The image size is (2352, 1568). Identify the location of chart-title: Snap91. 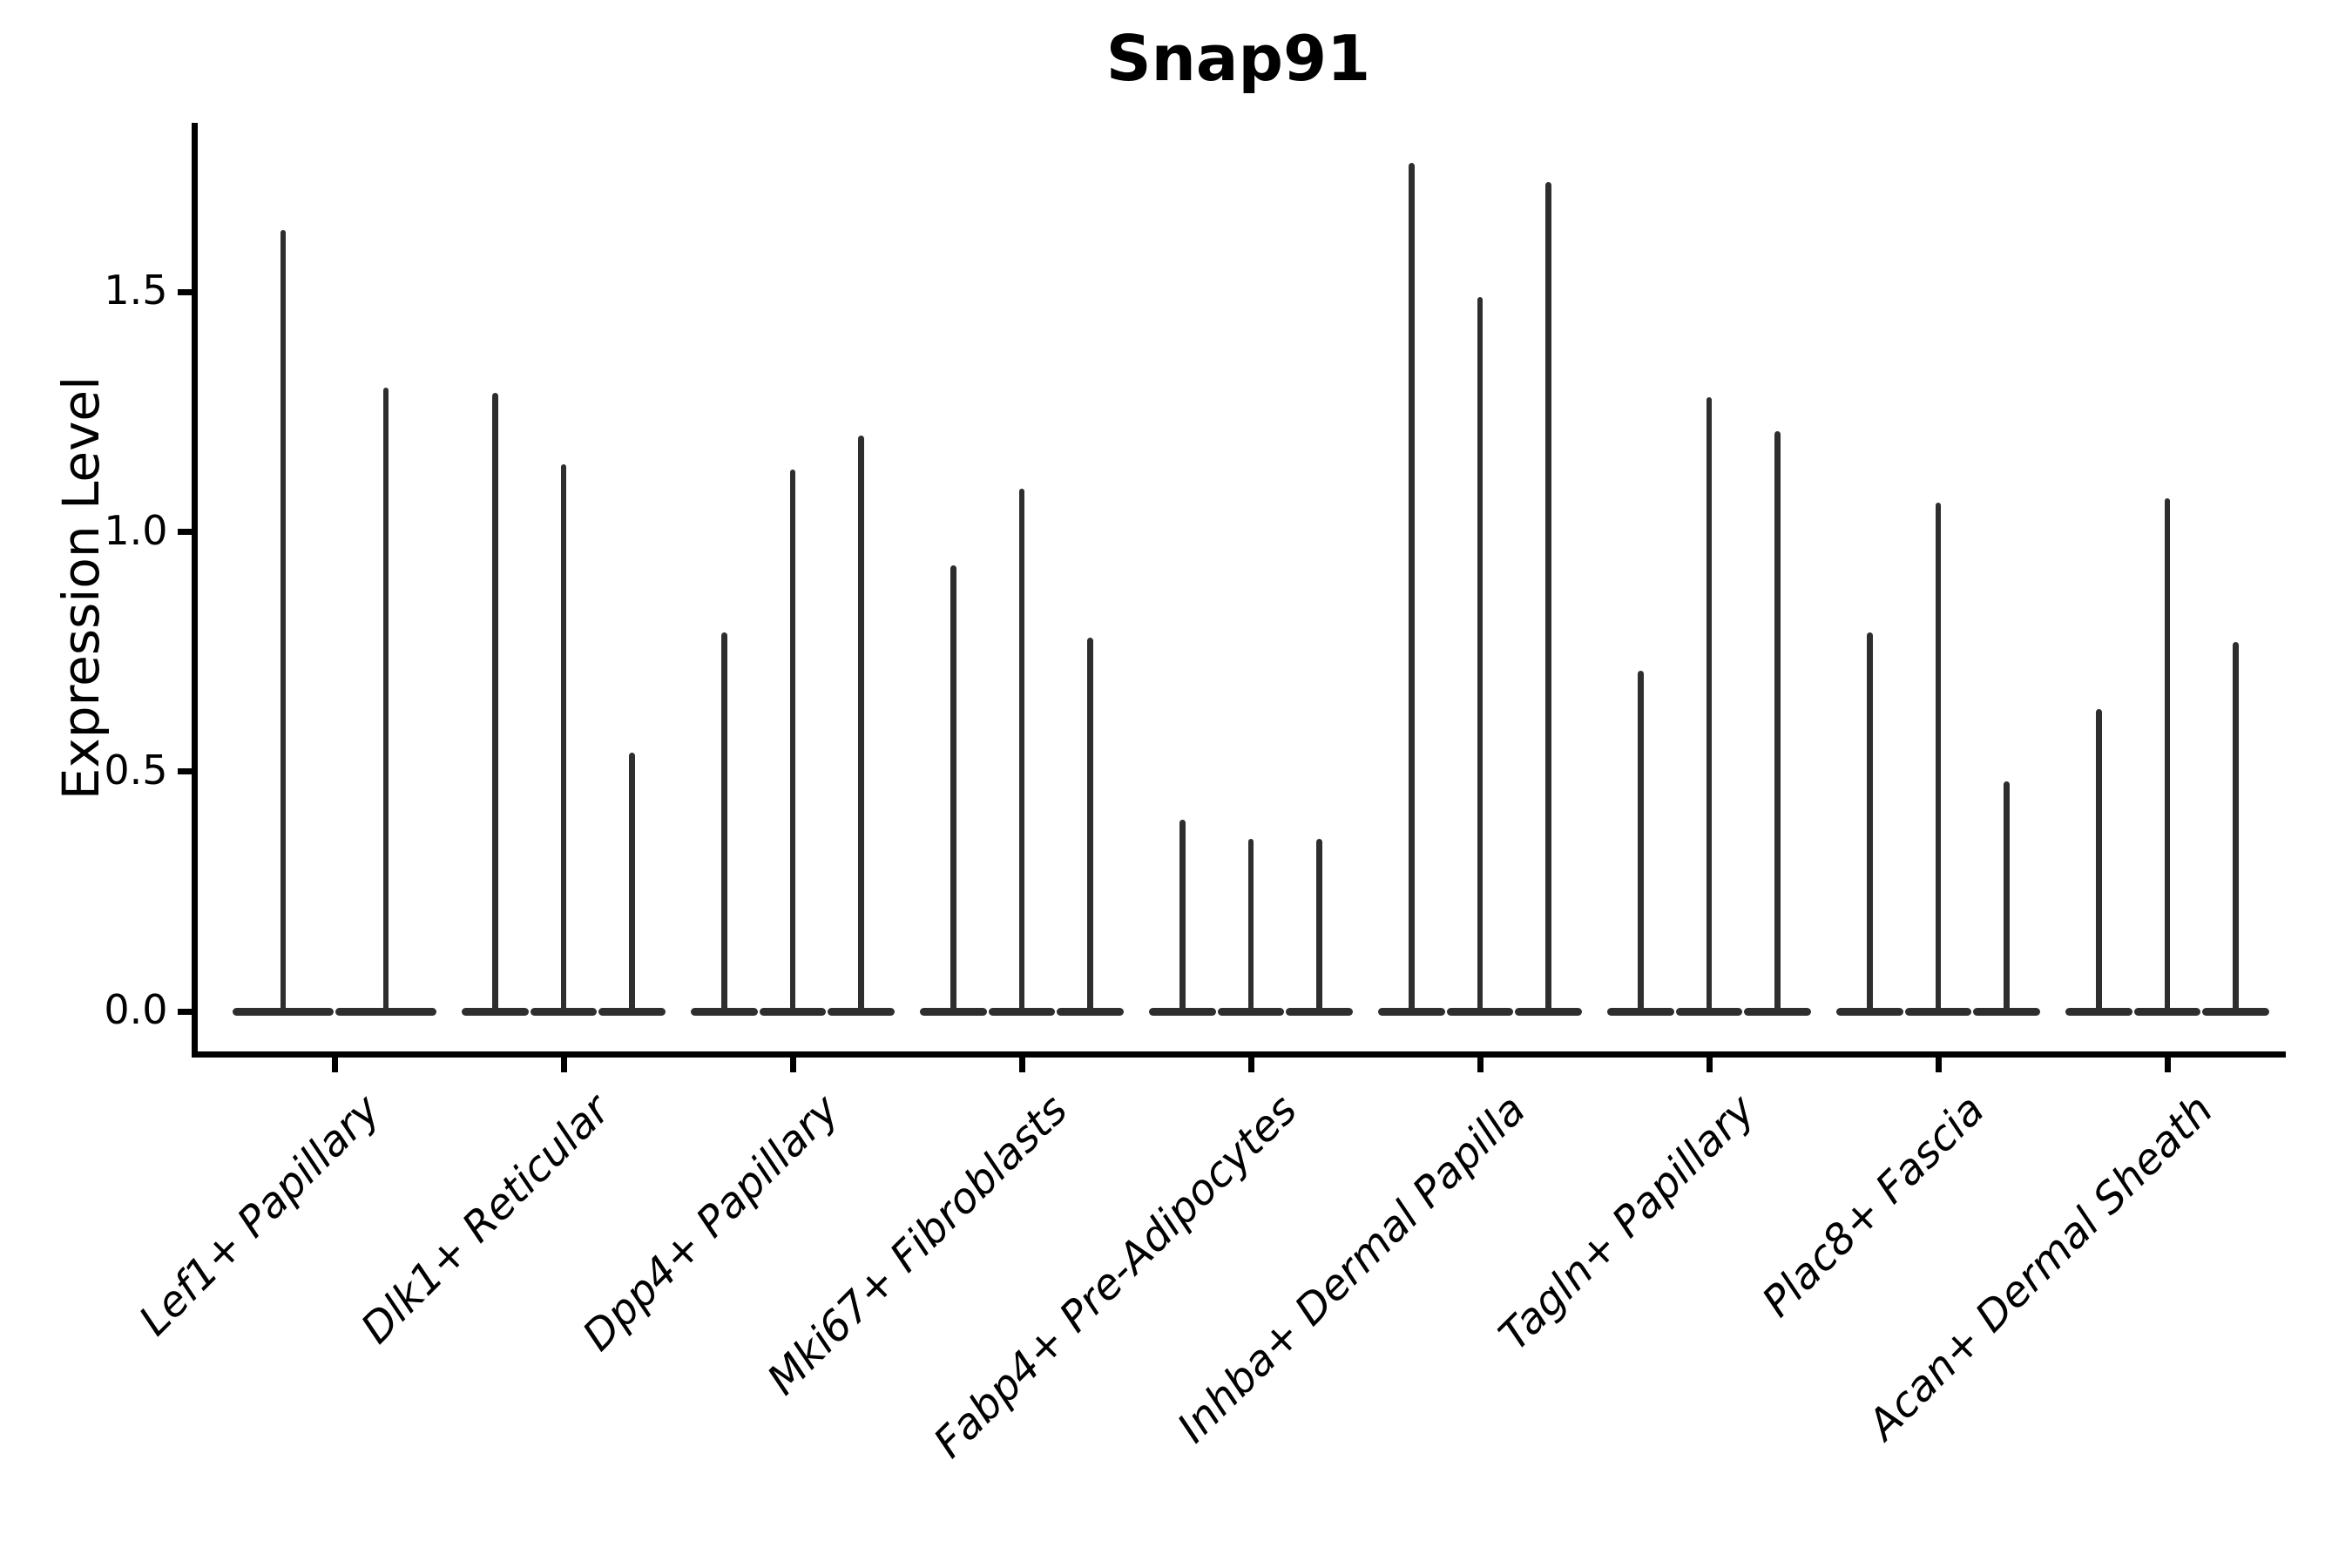
(1238, 58).